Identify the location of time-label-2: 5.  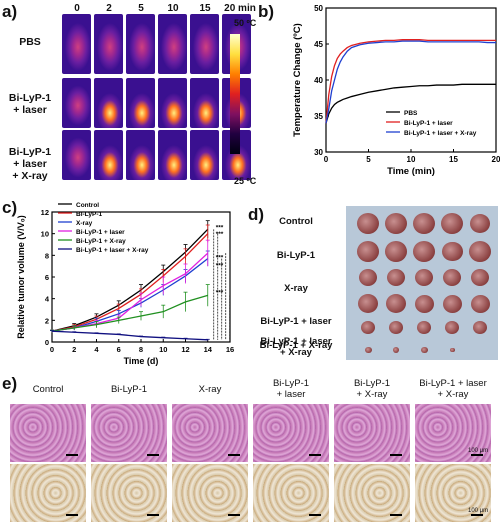
(141, 8).